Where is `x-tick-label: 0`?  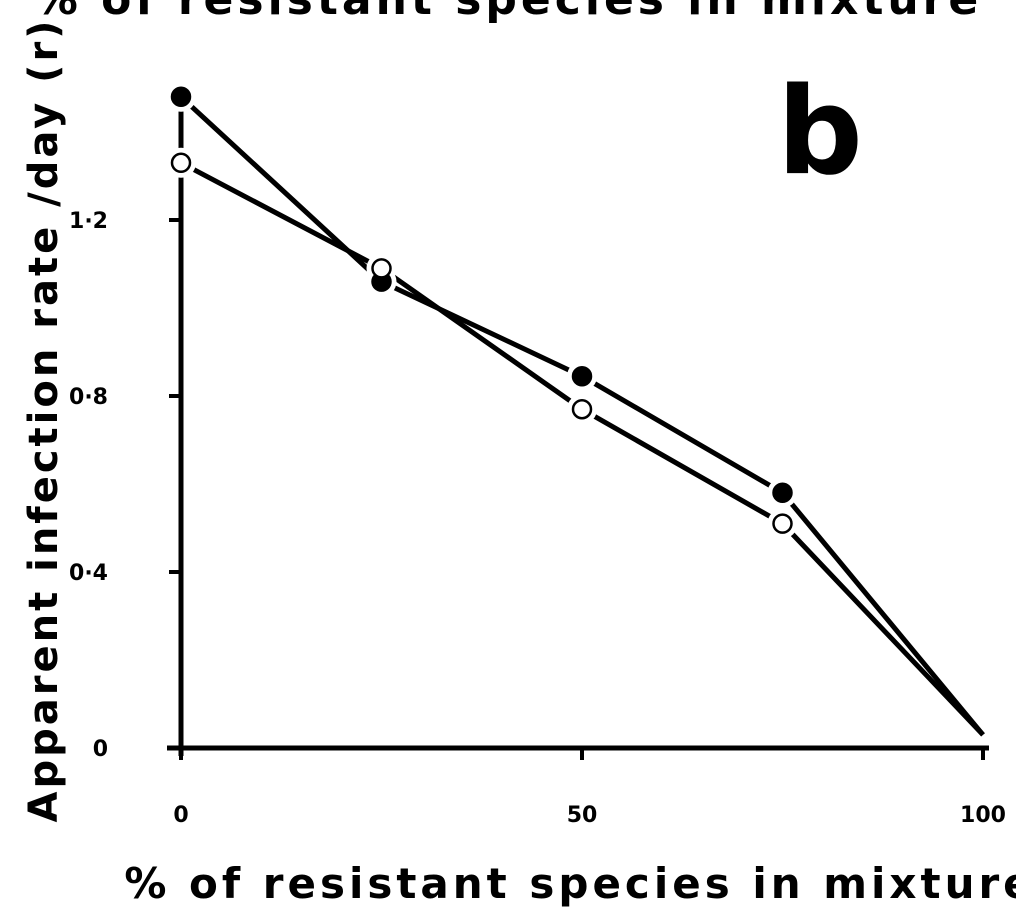 x-tick-label: 0 is located at coordinates (180, 815).